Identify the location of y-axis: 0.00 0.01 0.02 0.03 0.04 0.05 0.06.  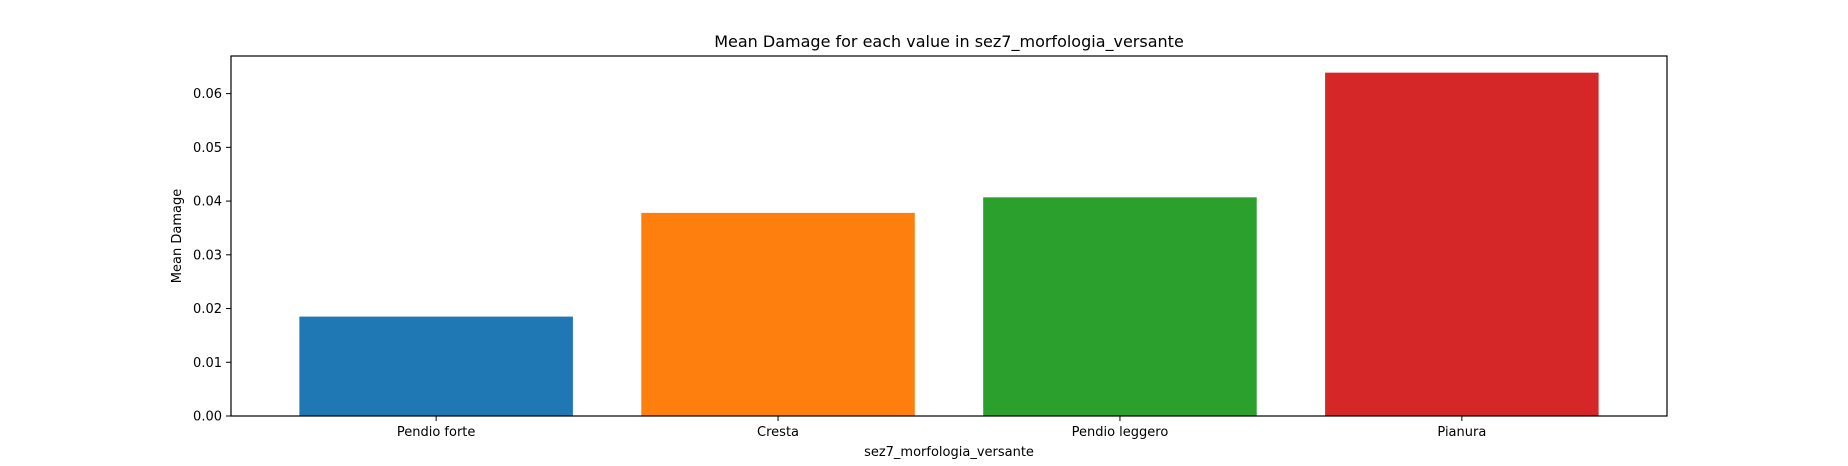
(212, 256).